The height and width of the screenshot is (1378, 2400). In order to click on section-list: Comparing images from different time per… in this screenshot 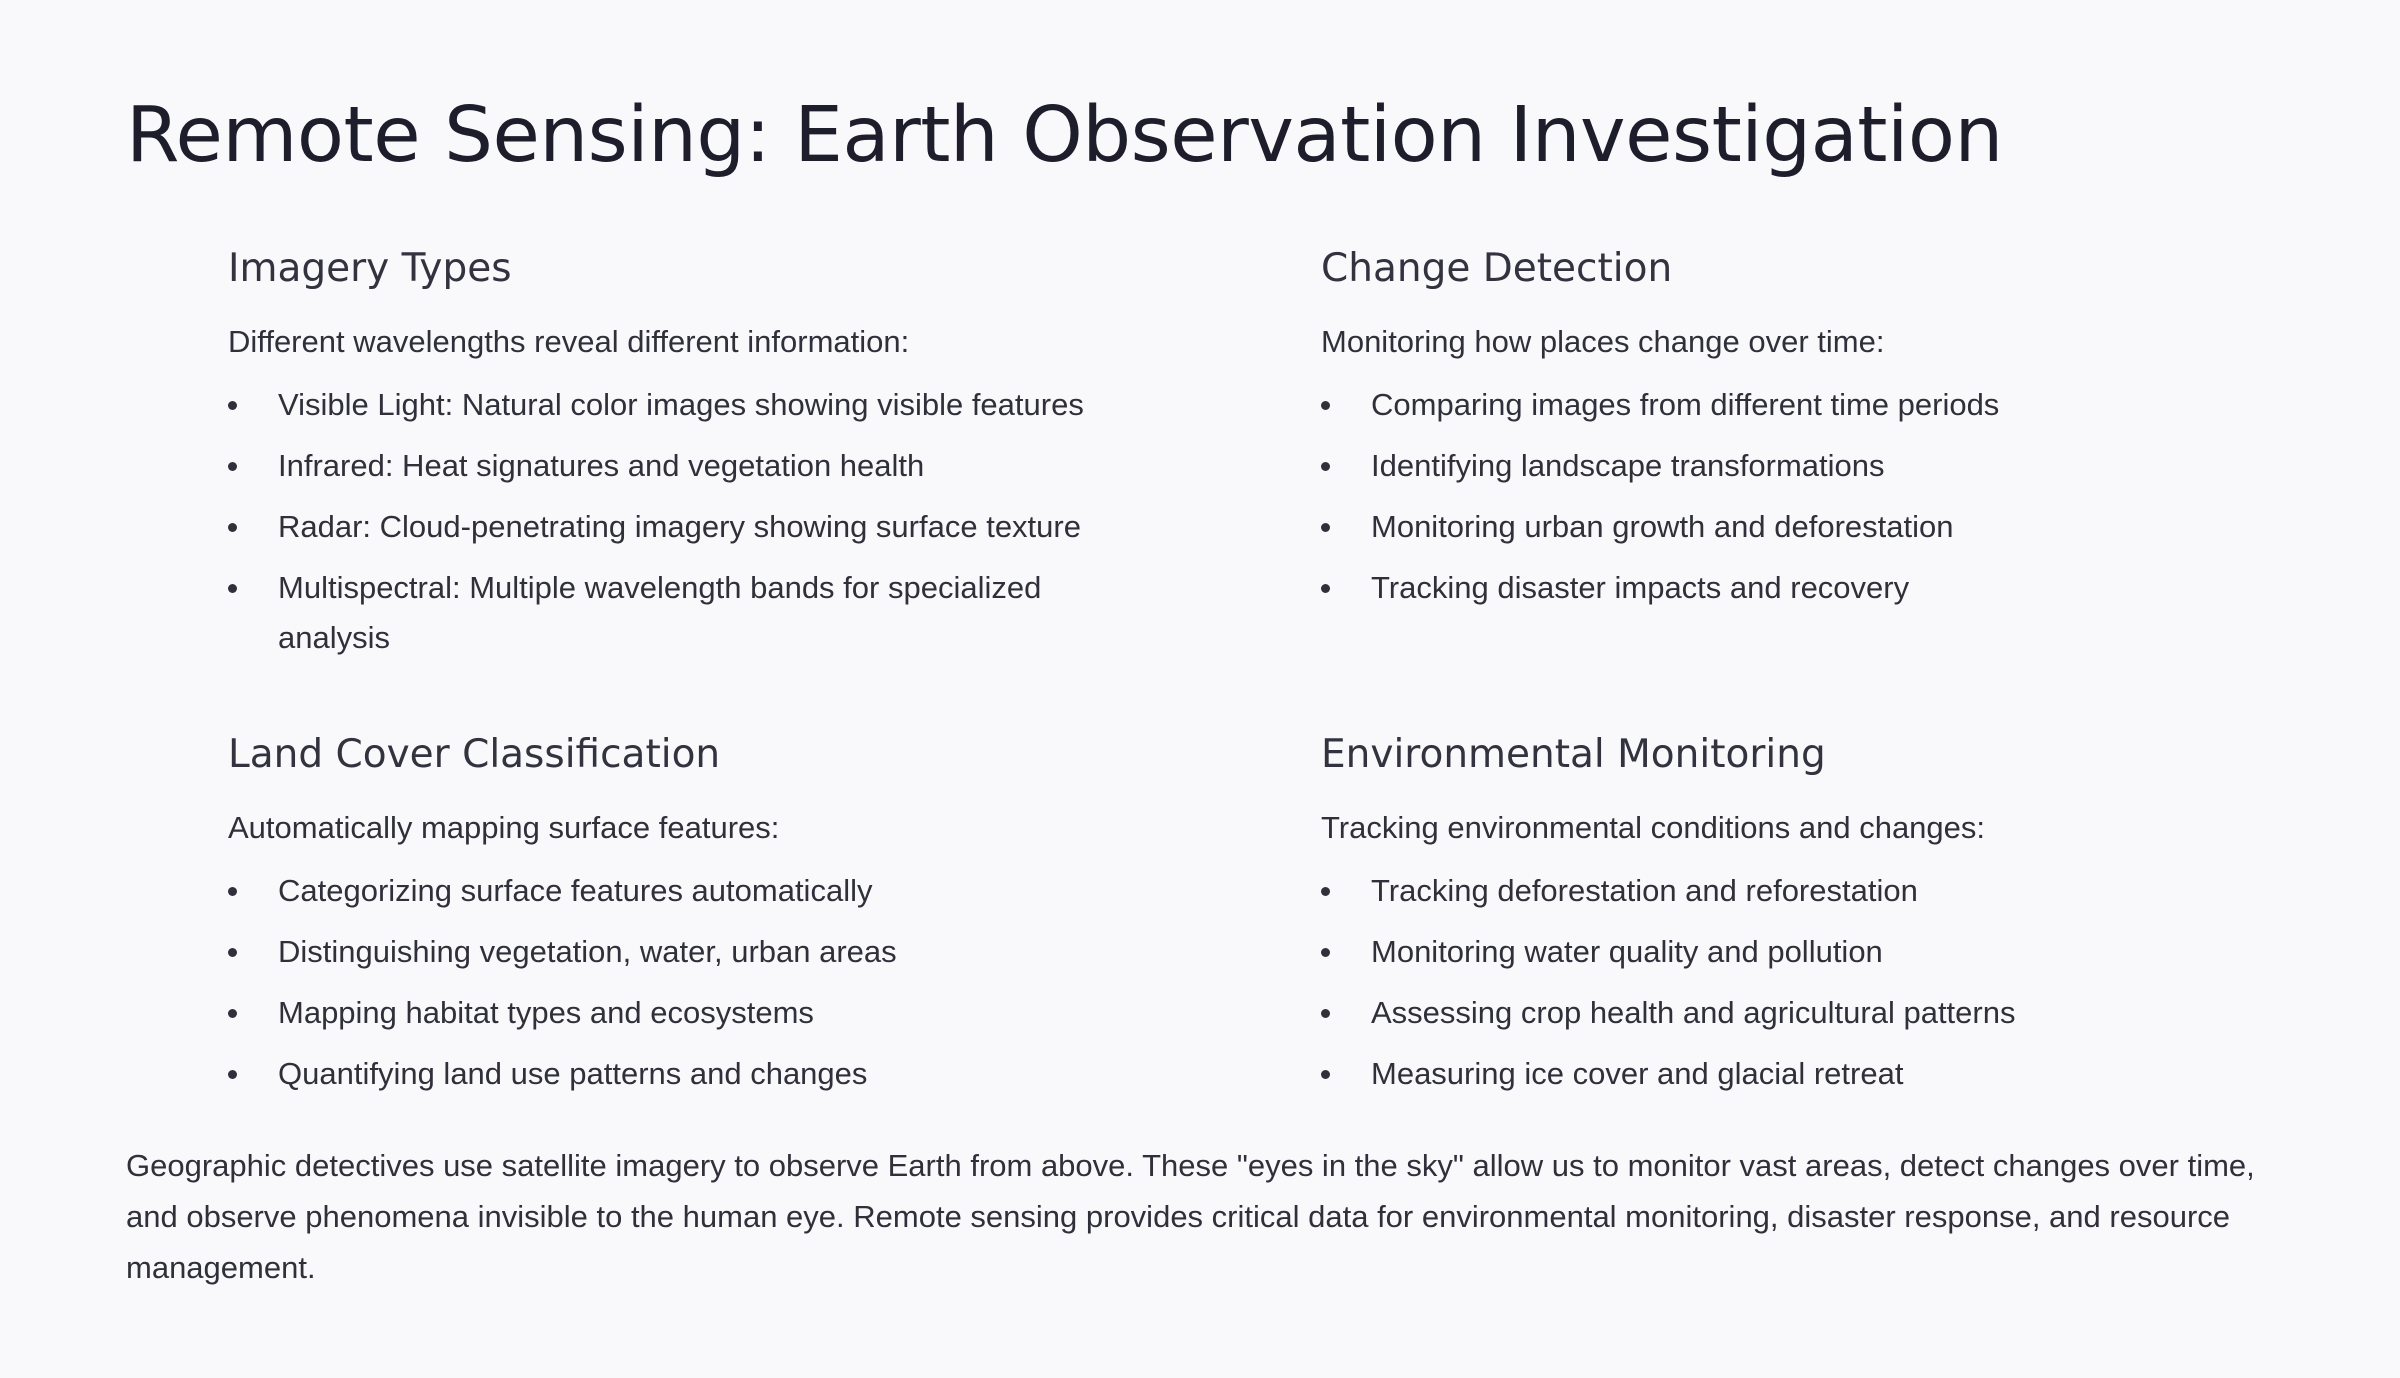, I will do `click(1771, 496)`.